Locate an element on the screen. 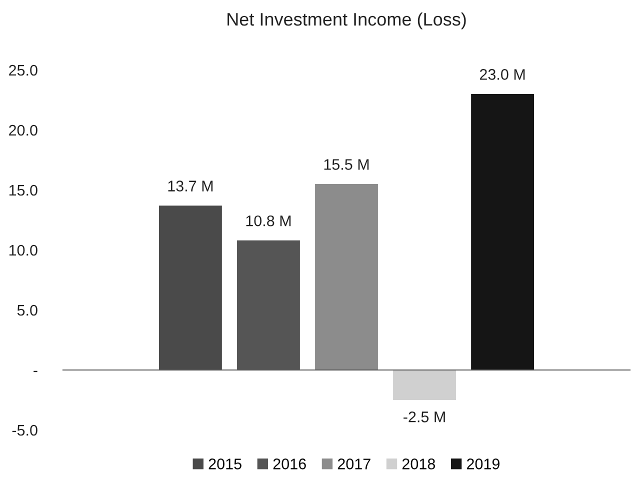  y-tick-label: 20.0 is located at coordinates (23, 130).